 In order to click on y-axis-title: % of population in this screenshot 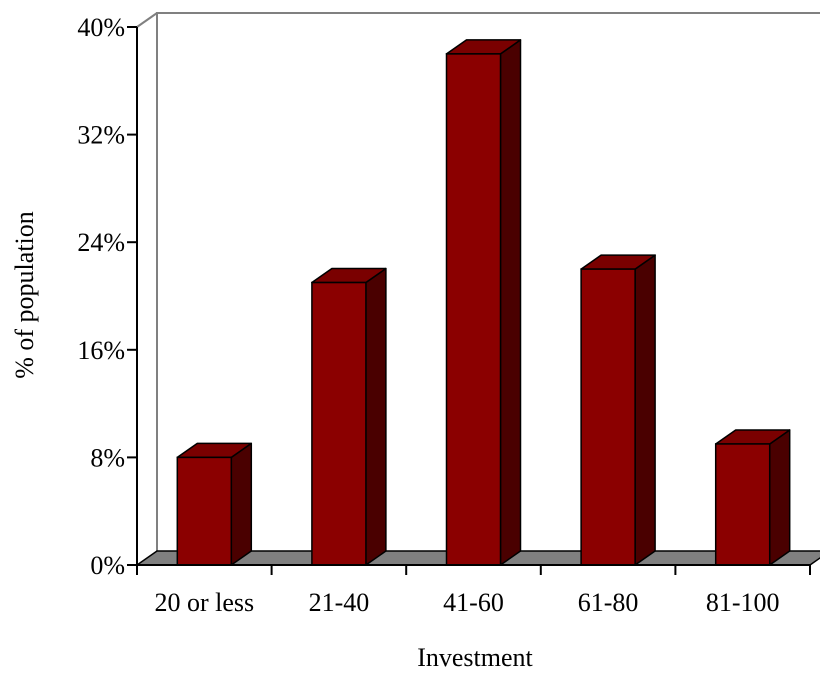, I will do `click(24, 295)`.